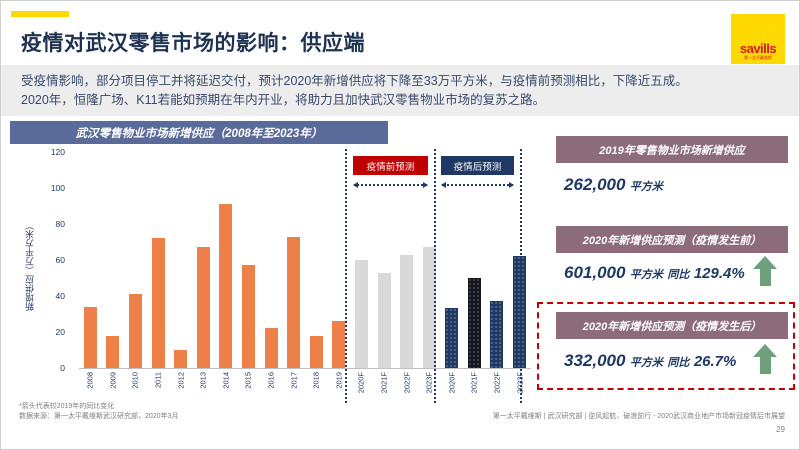 This screenshot has width=800, height=450. I want to click on bar-post_dark-2021F, so click(474, 323).